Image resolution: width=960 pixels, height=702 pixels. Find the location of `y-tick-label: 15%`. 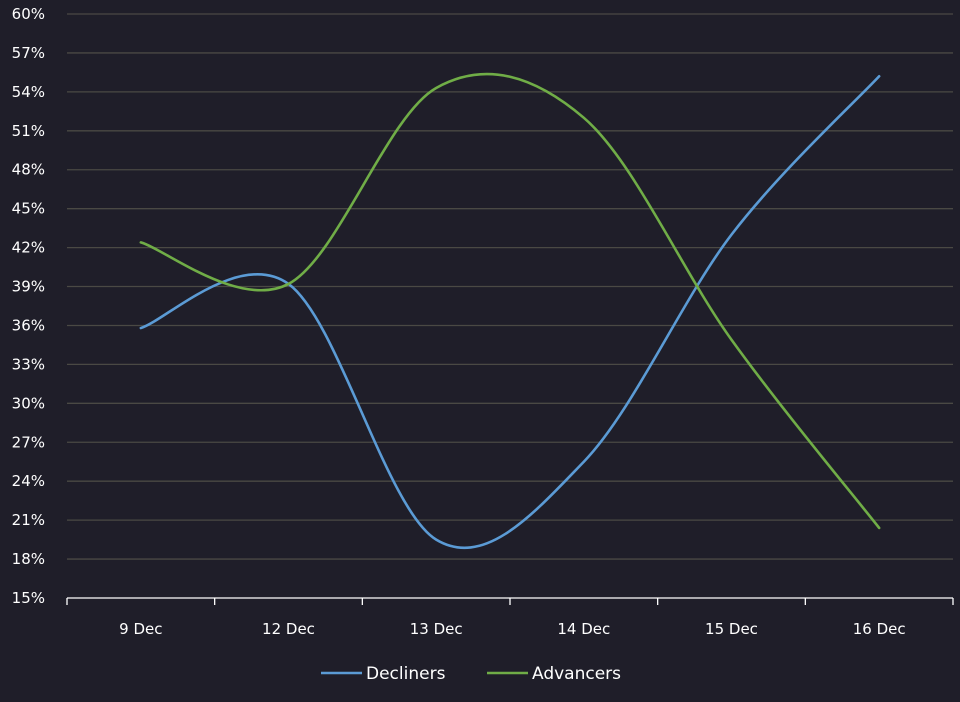

y-tick-label: 15% is located at coordinates (28, 598).